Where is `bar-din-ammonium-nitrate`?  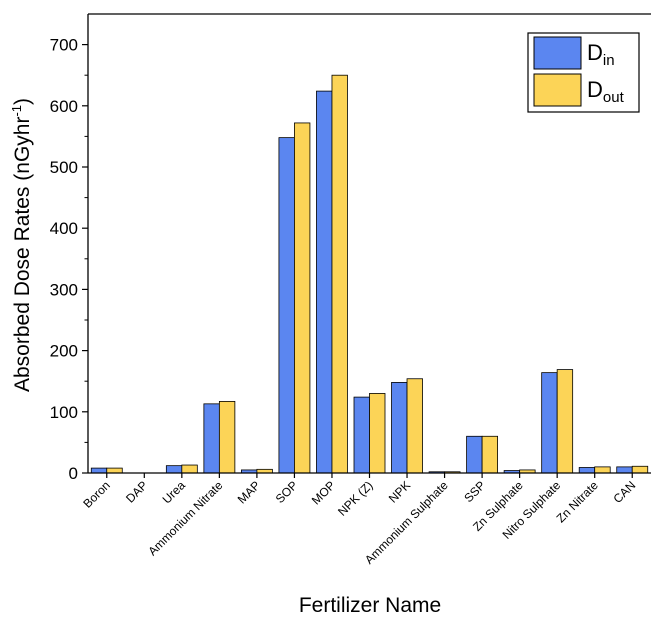 bar-din-ammonium-nitrate is located at coordinates (211, 438).